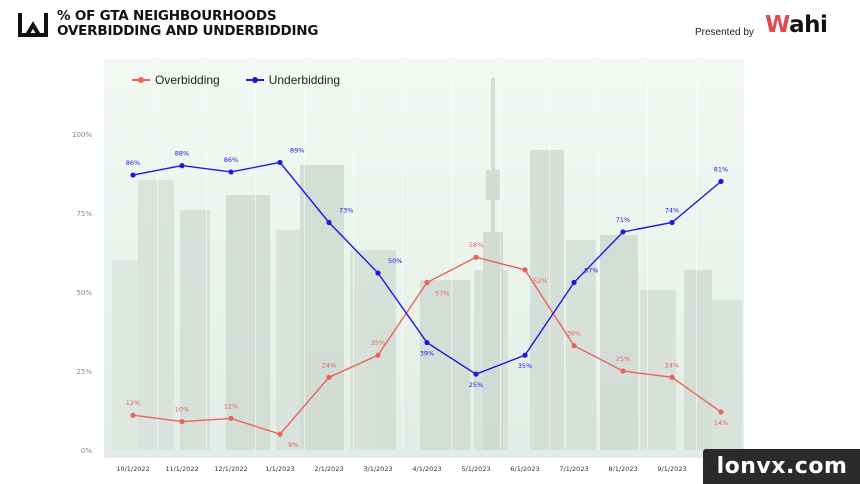 This screenshot has height=484, width=860. I want to click on data-label-overbidding: 10%, so click(182, 410).